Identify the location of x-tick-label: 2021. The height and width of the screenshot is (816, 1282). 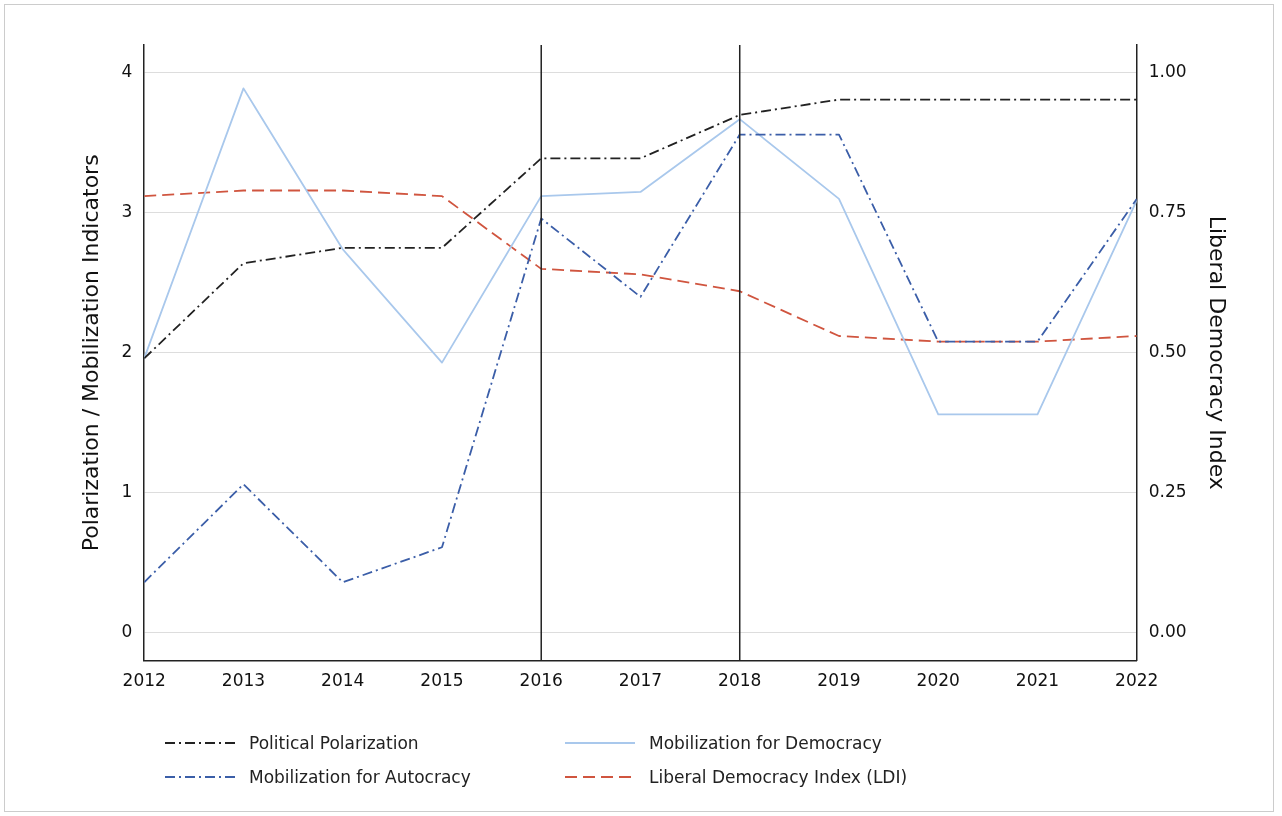
(1037, 680).